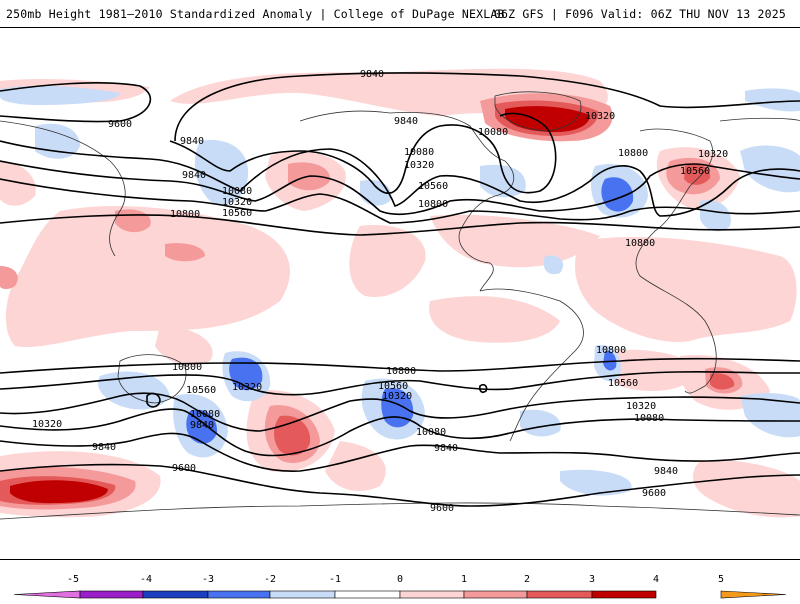 The width and height of the screenshot is (800, 604). Describe the element at coordinates (483, 388) in the screenshot. I see `contour-closed-loop-pacific` at that location.